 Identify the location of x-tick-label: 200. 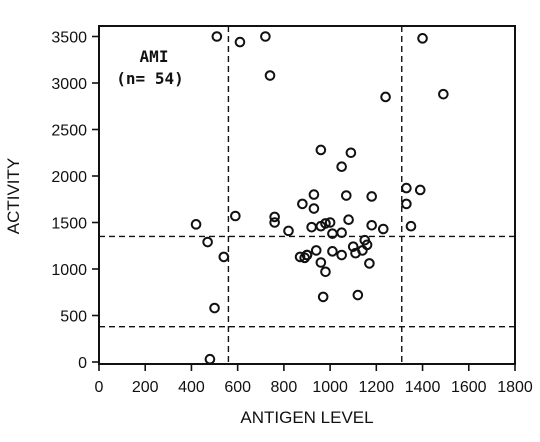
(145, 387).